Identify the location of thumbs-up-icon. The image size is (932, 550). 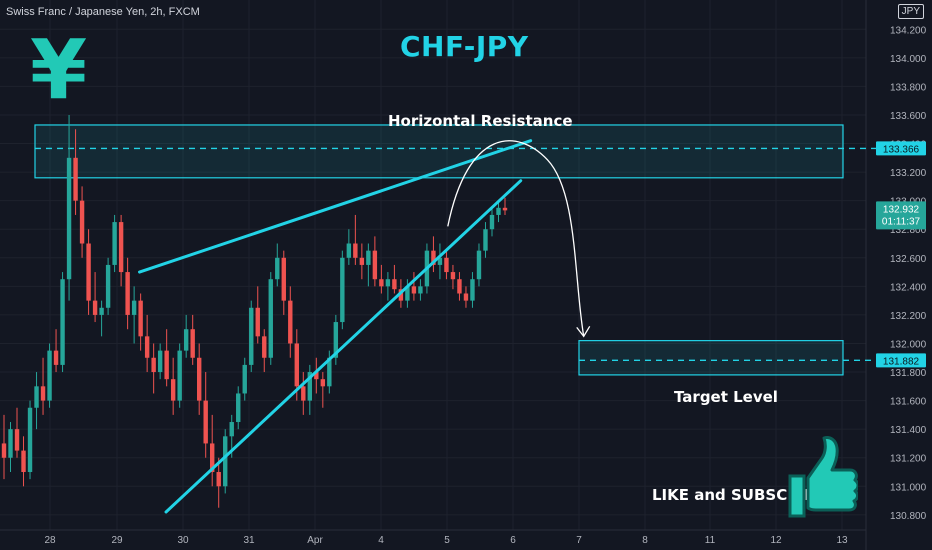
(823, 477).